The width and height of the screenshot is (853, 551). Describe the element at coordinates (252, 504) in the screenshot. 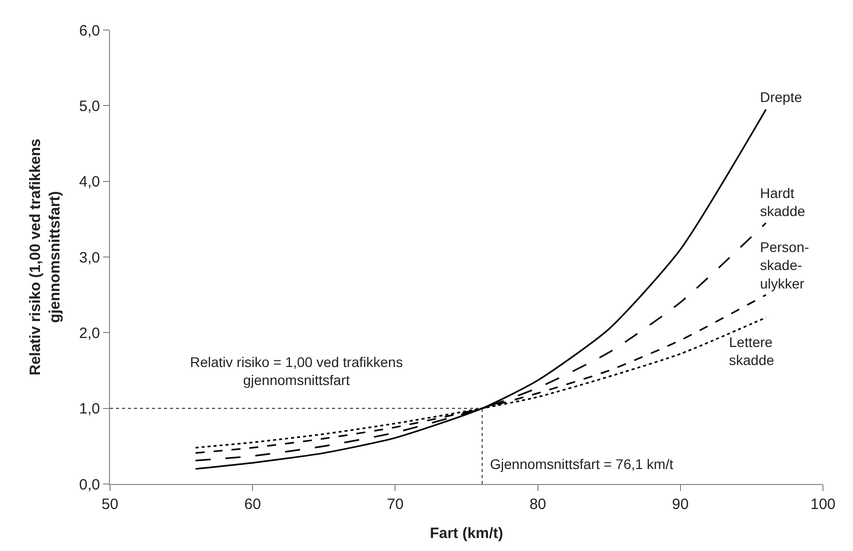

I see `x-tick-label: 60` at that location.